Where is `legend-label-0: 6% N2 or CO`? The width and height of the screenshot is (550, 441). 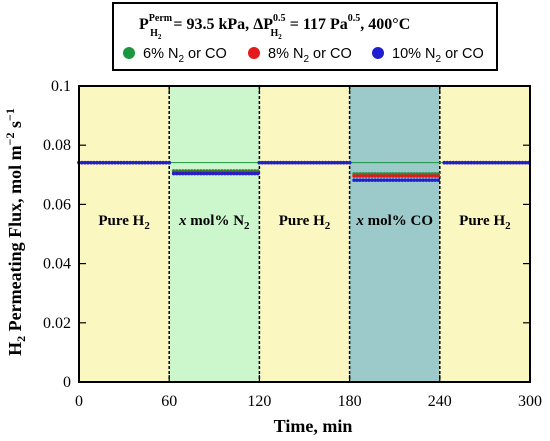 legend-label-0: 6% N2 or CO is located at coordinates (185, 55).